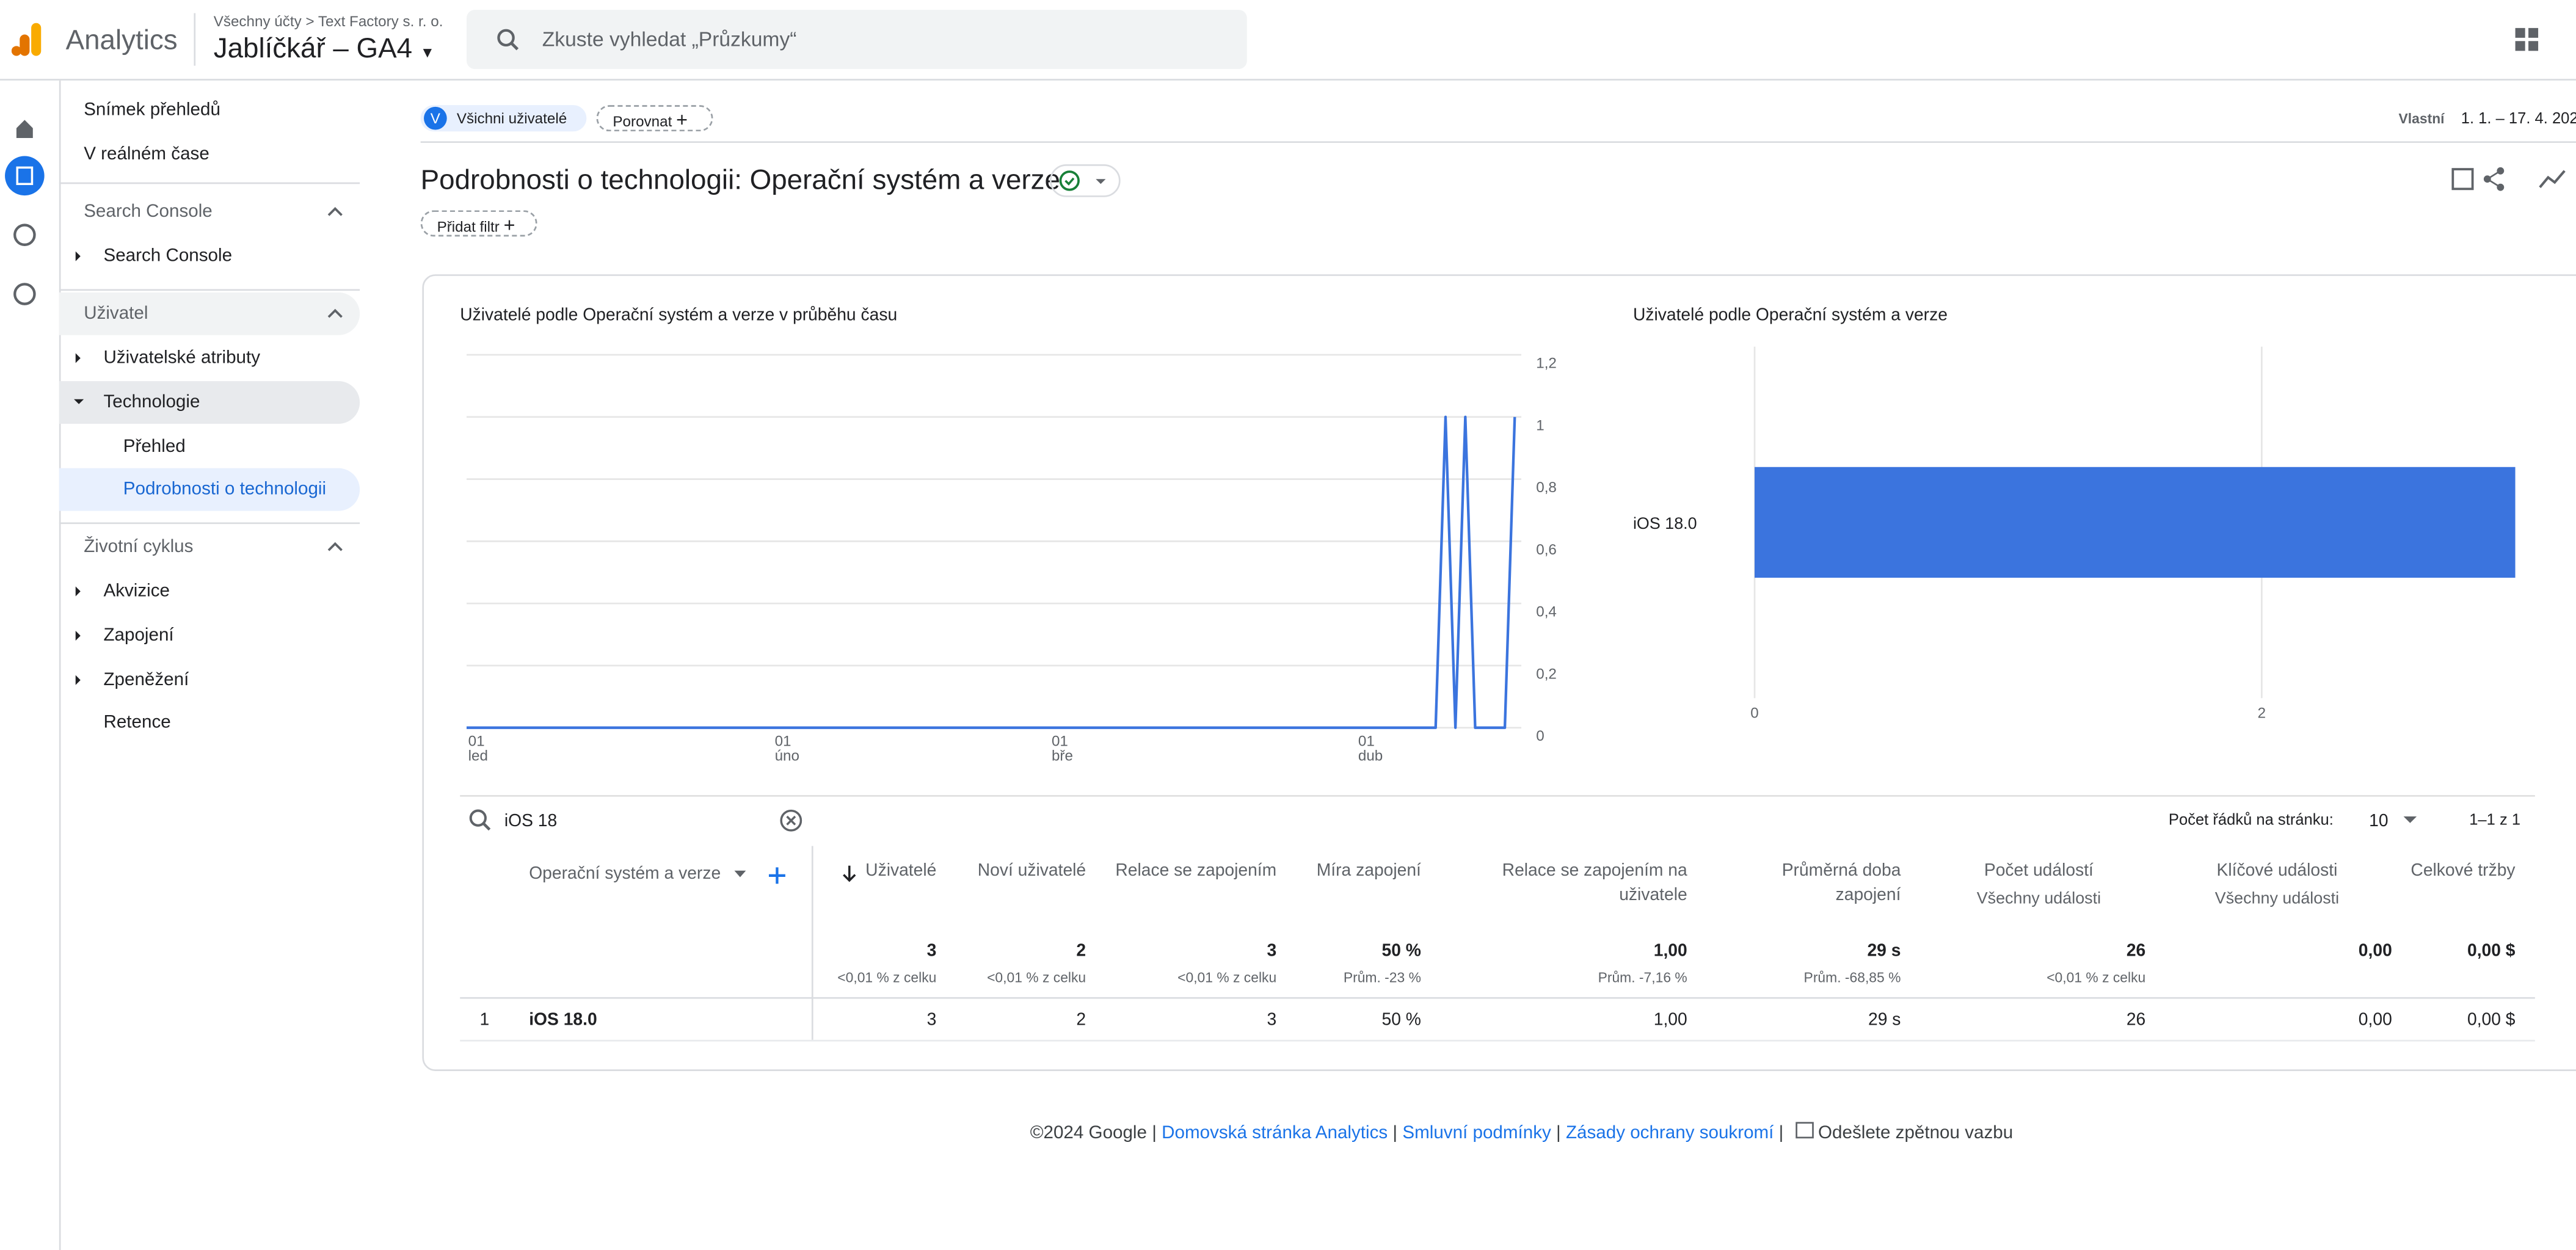 This screenshot has height=1250, width=2576. What do you see at coordinates (25, 213) in the screenshot?
I see `rail` at bounding box center [25, 213].